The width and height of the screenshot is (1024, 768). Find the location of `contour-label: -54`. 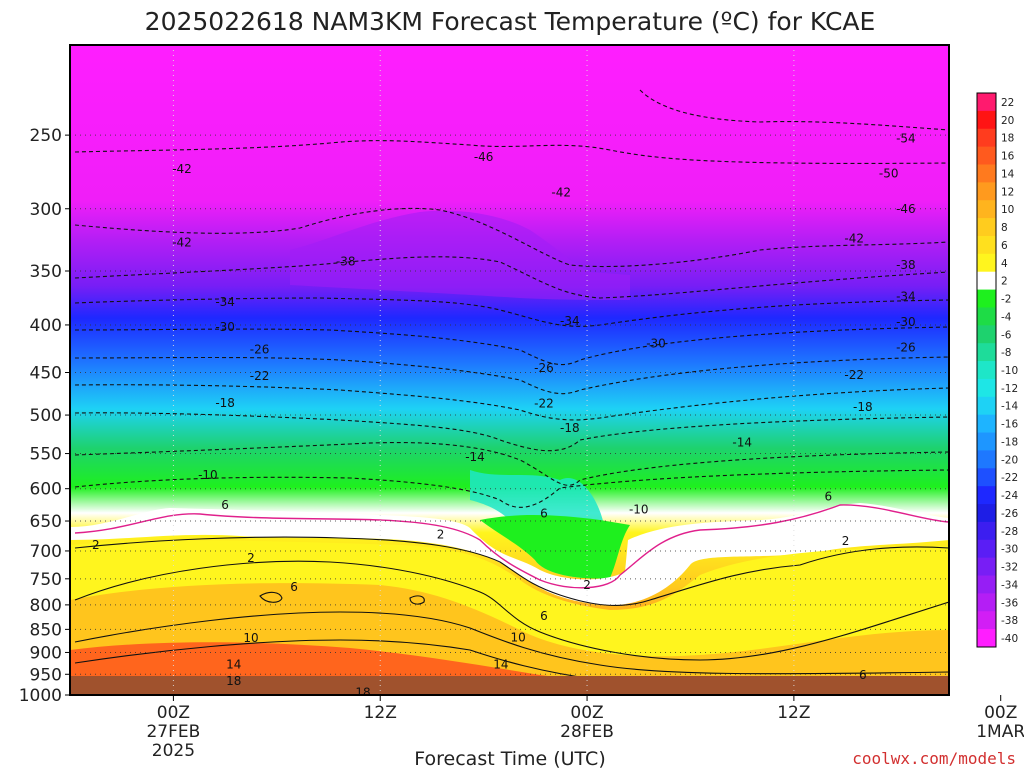

contour-label: -54 is located at coordinates (906, 138).